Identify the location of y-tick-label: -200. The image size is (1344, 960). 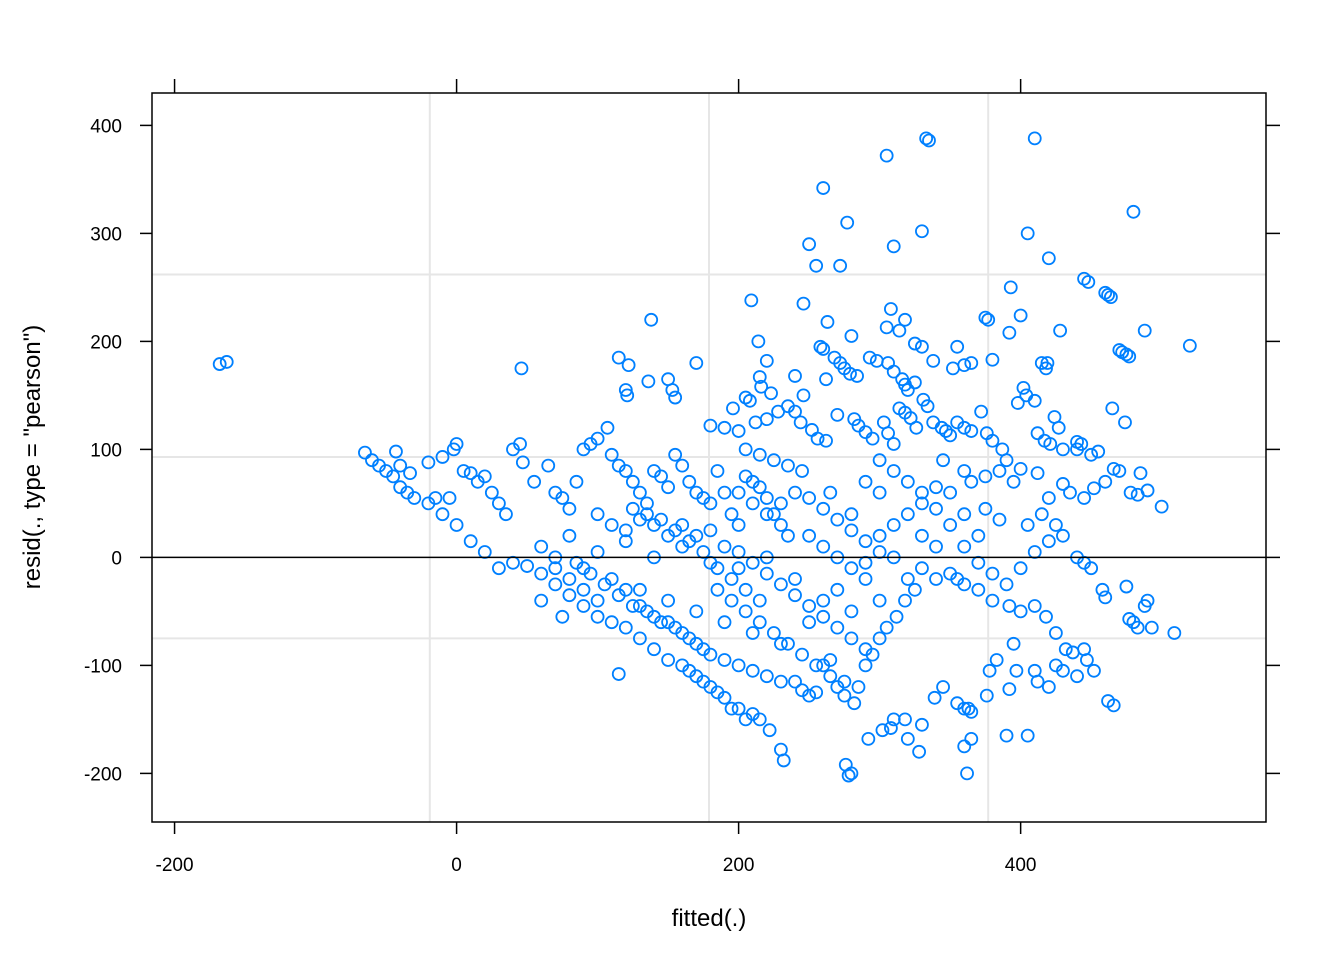
(103, 774).